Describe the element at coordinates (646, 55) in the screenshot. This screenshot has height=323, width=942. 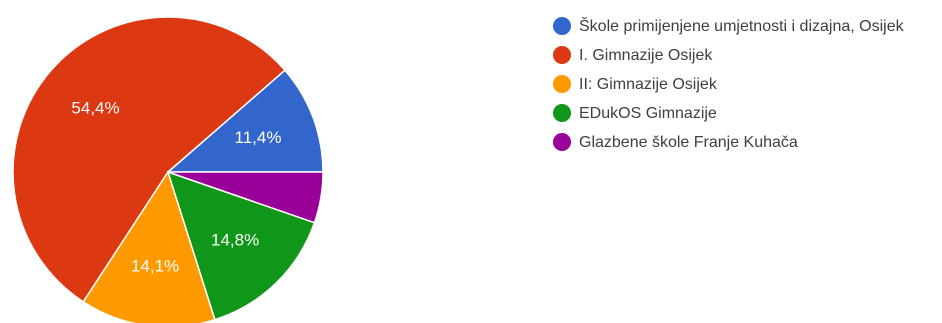
I see `legend-label: I. Gimnazije Osijek` at that location.